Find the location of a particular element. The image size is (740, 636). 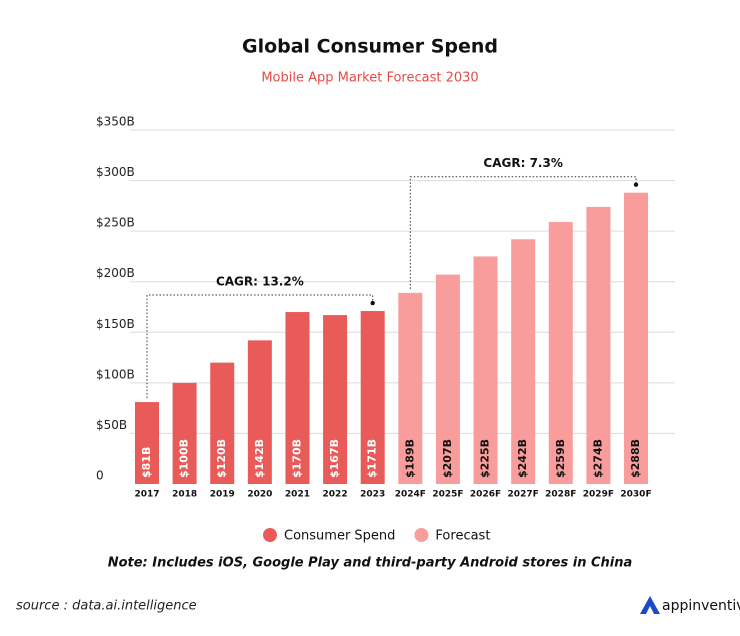

chart-subtitle: Mobile App Market Forecast 2030 is located at coordinates (369, 78).